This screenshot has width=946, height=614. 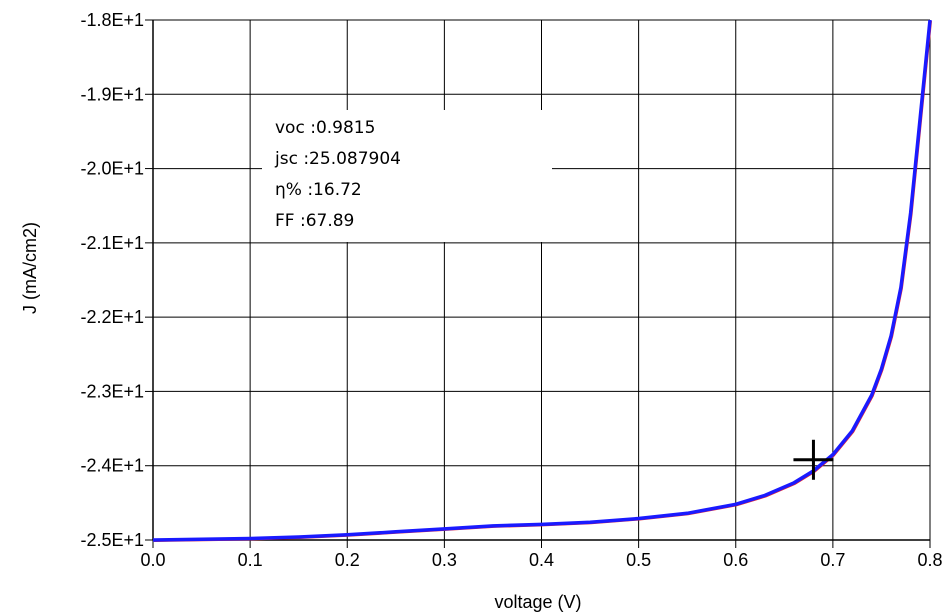 What do you see at coordinates (112, 20) in the screenshot?
I see `y-tick-label: -1.8E+1` at bounding box center [112, 20].